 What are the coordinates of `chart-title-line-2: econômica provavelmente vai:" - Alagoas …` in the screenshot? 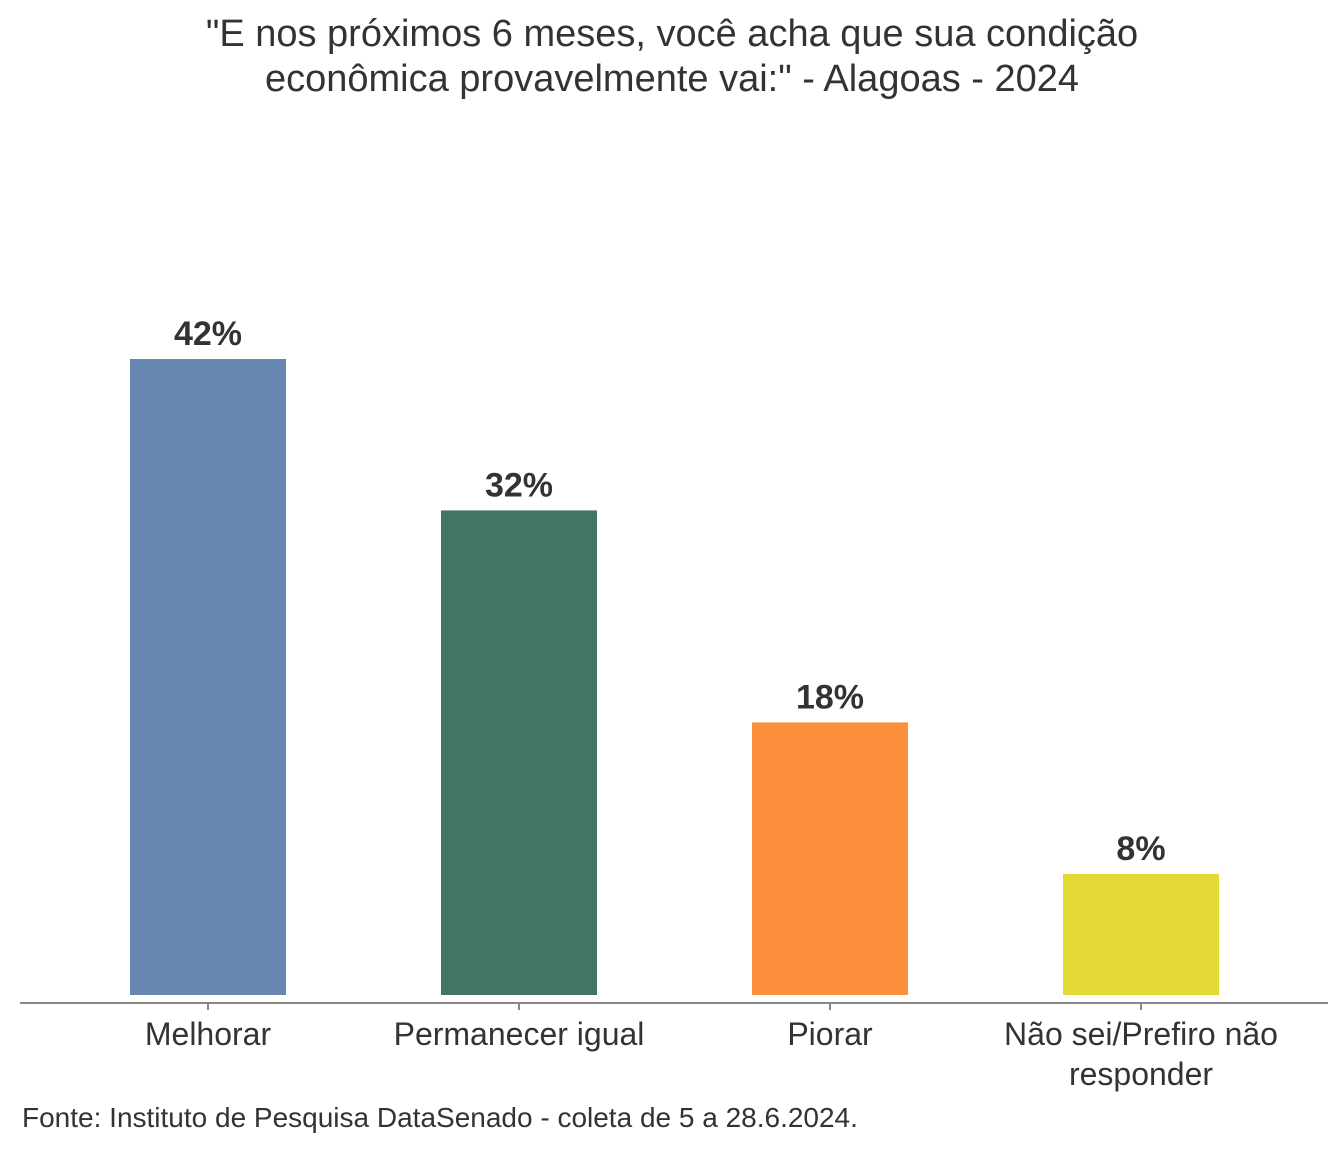 It's located at (672, 79).